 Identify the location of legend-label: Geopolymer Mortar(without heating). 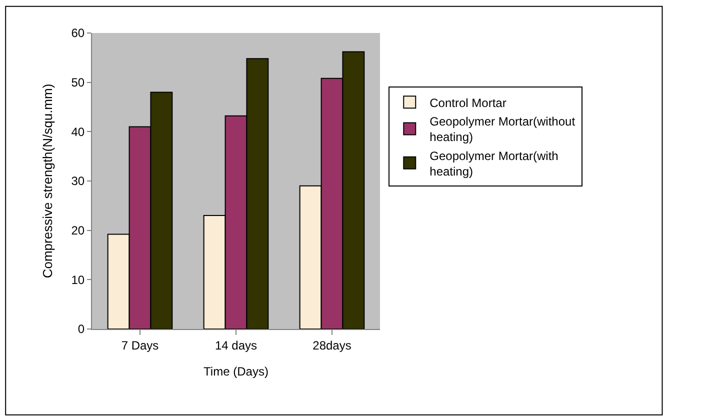
(503, 129).